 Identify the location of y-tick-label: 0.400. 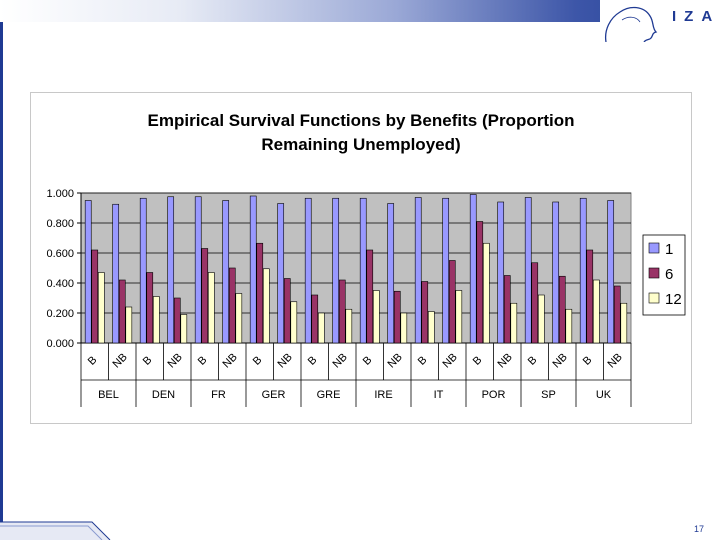
(60, 284).